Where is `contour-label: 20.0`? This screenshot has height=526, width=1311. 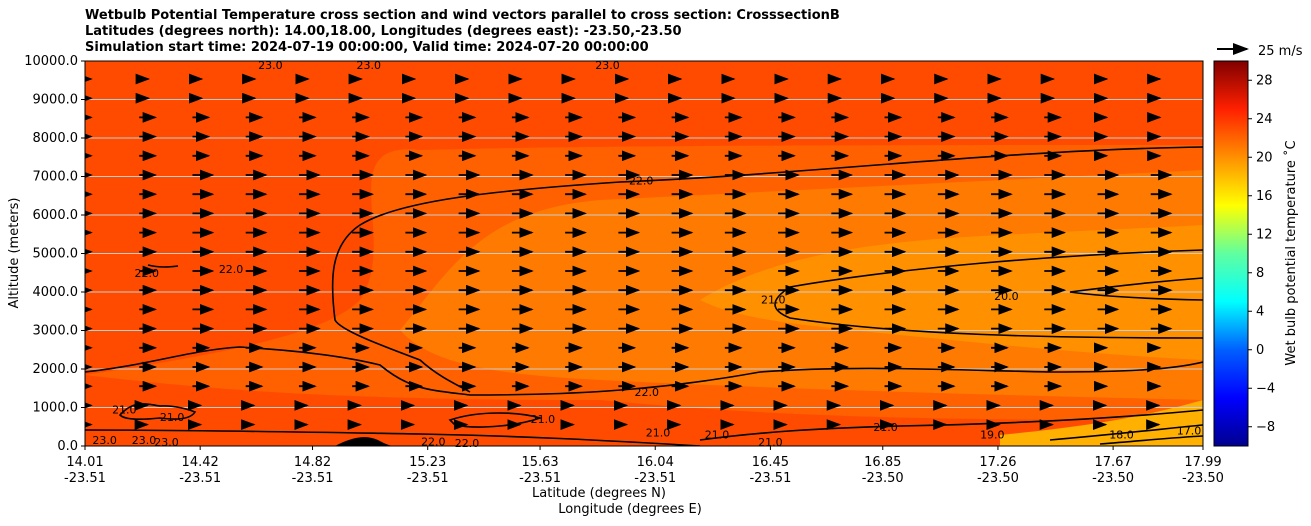
contour-label: 20.0 is located at coordinates (1006, 296).